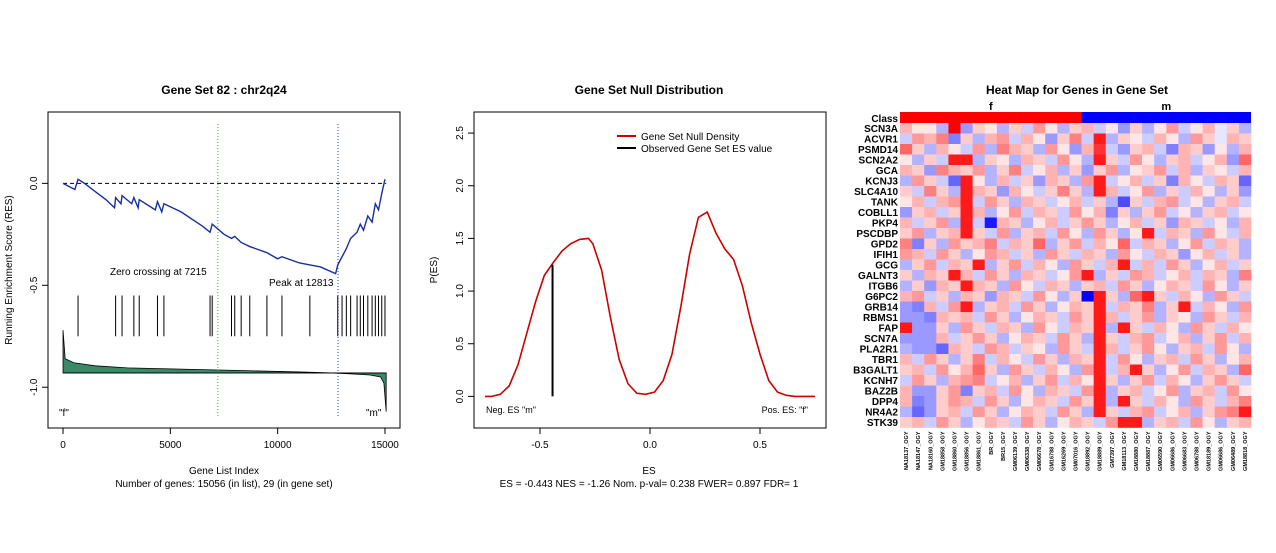  I want to click on sample-label: GM06678_OGY, so click(1040, 451).